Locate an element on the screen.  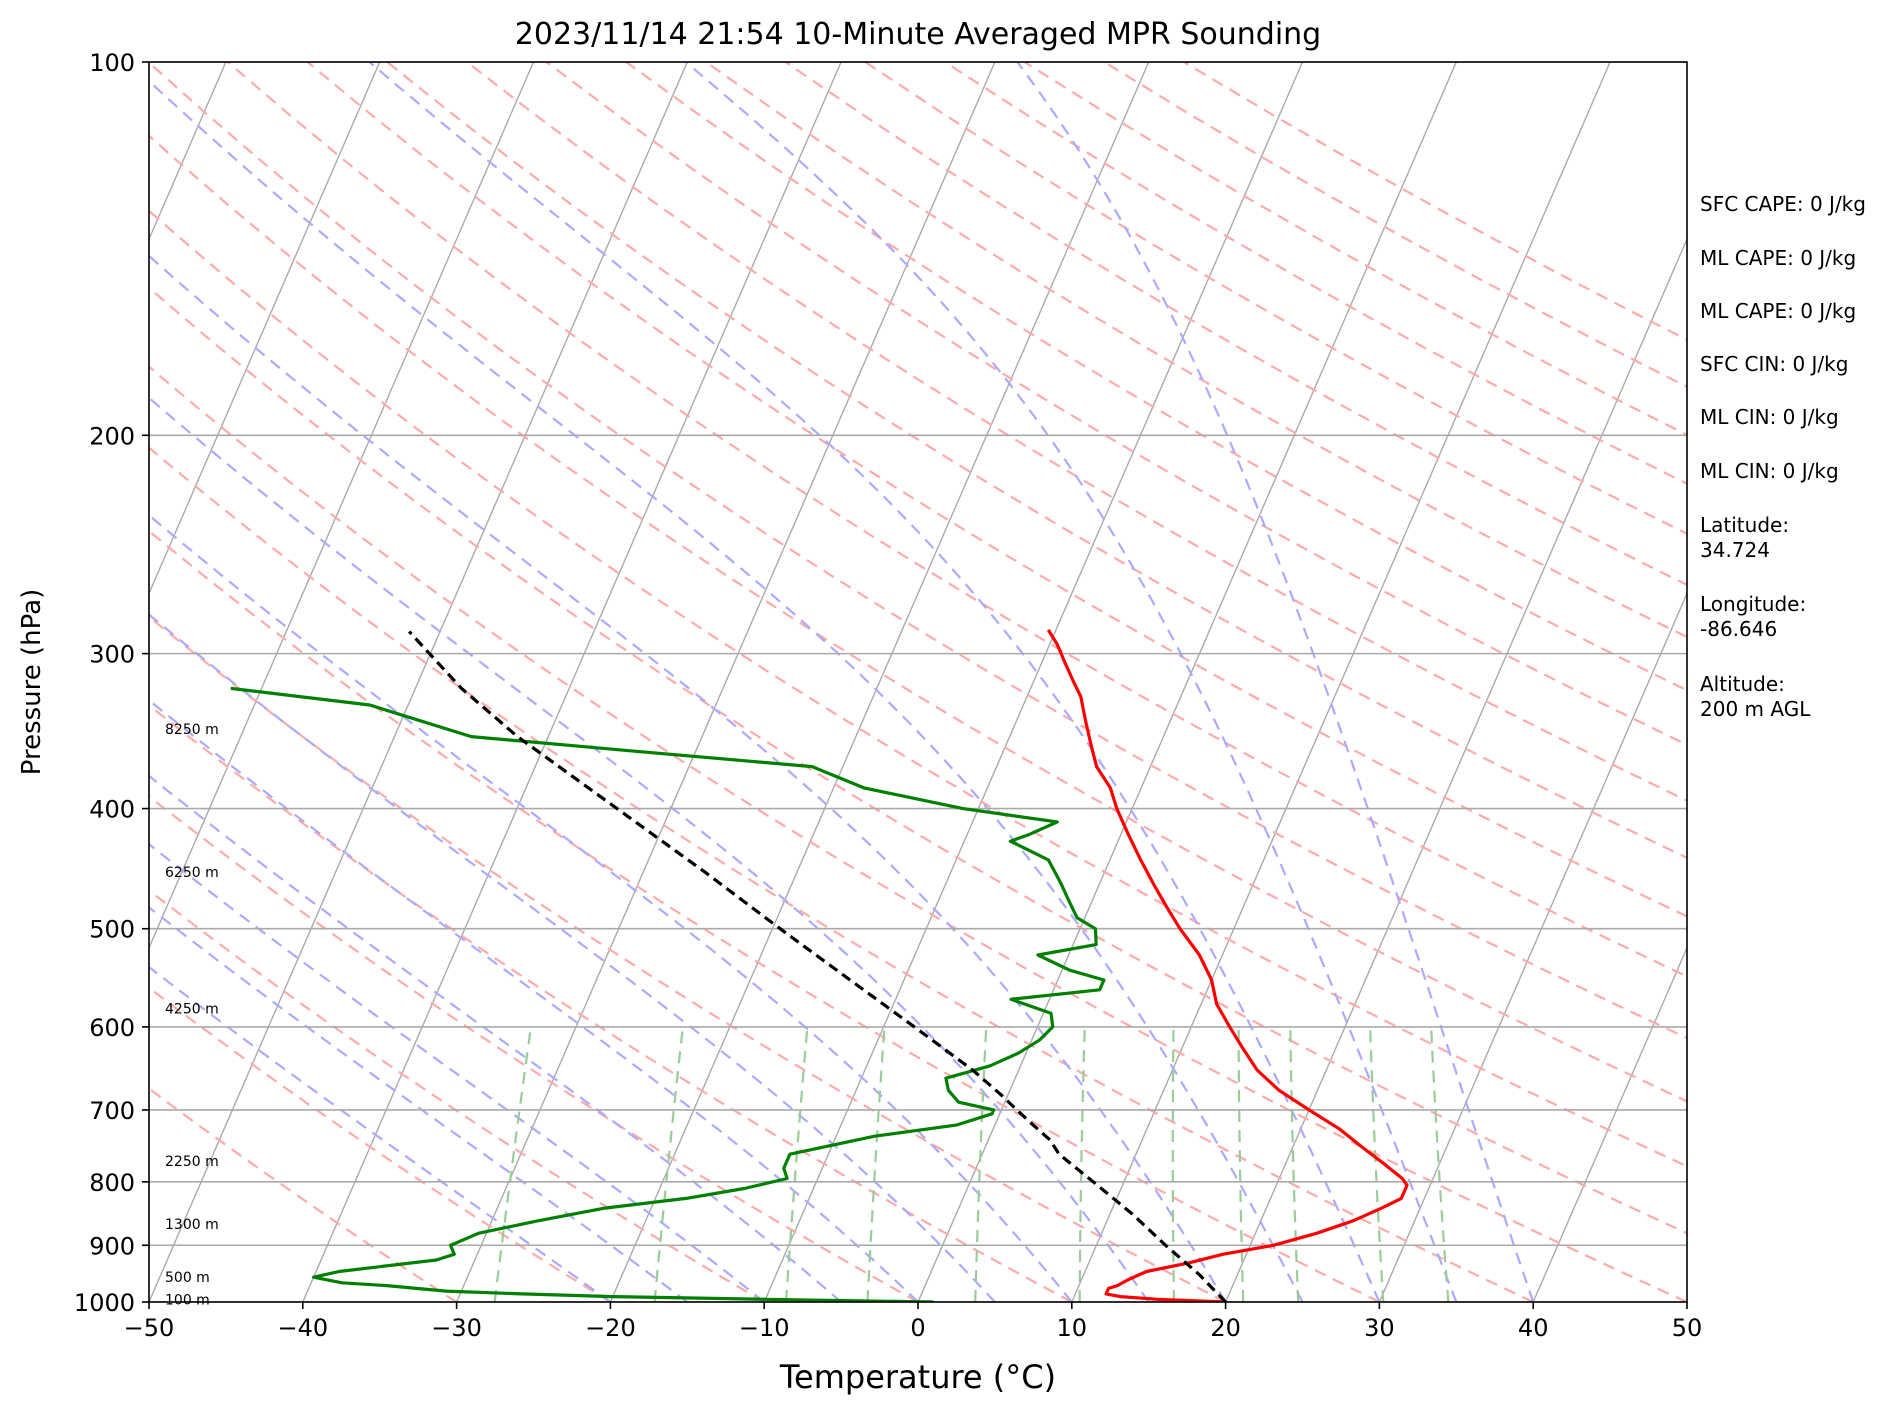
y-tick-label: 800 is located at coordinates (112, 1183).